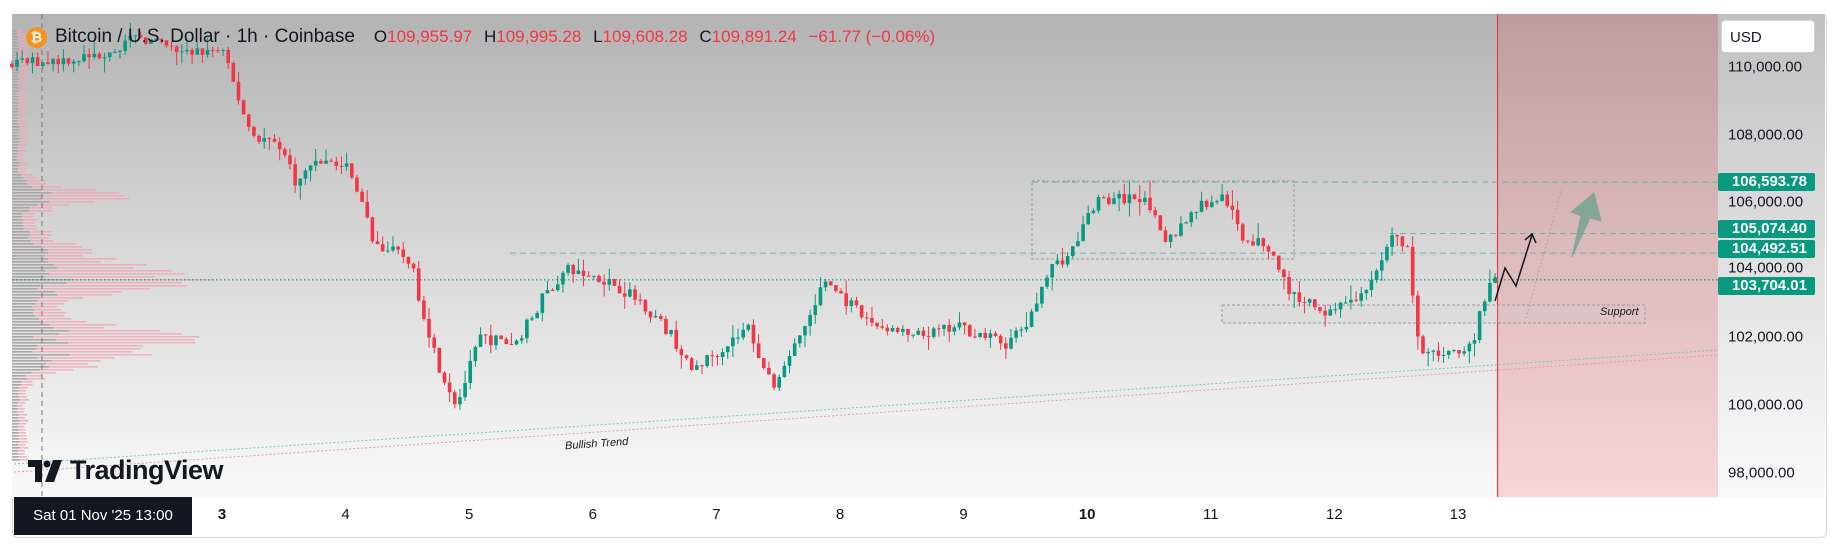  I want to click on forecast-zone, so click(1607, 255).